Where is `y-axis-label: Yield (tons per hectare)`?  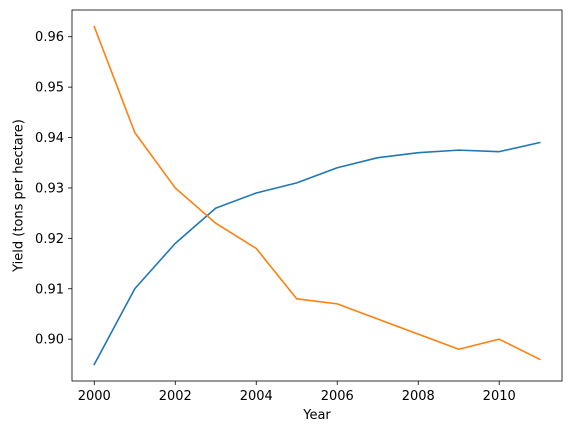 y-axis-label: Yield (tons per hectare) is located at coordinates (19, 196).